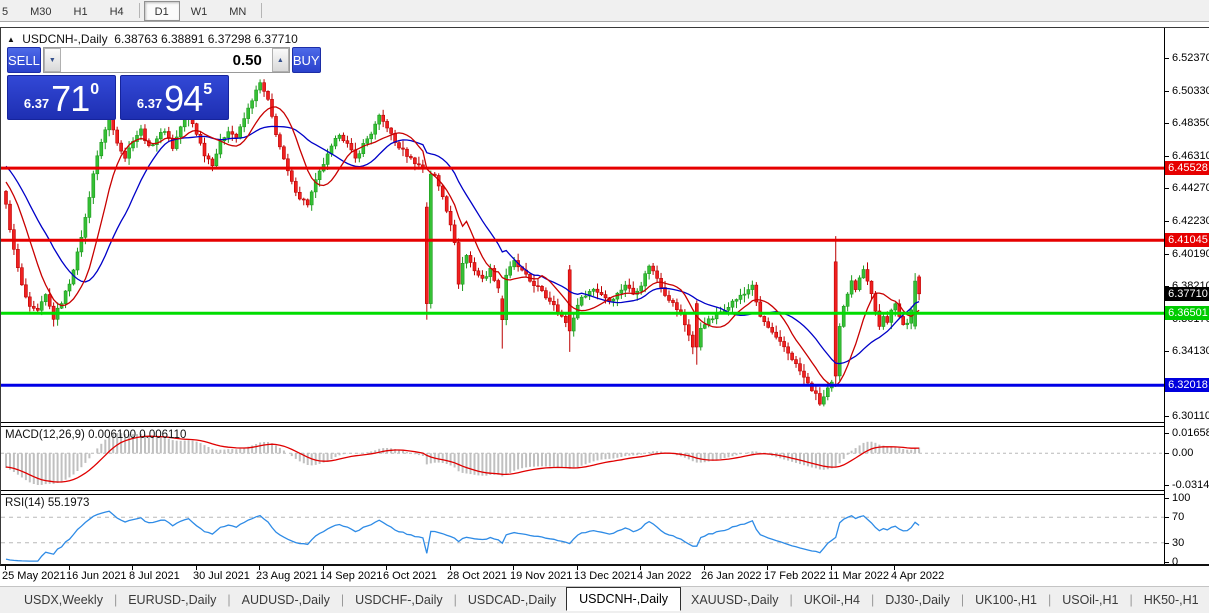 This screenshot has height=613, width=1209. I want to click on chart-collapse-icon: ▲, so click(11, 39).